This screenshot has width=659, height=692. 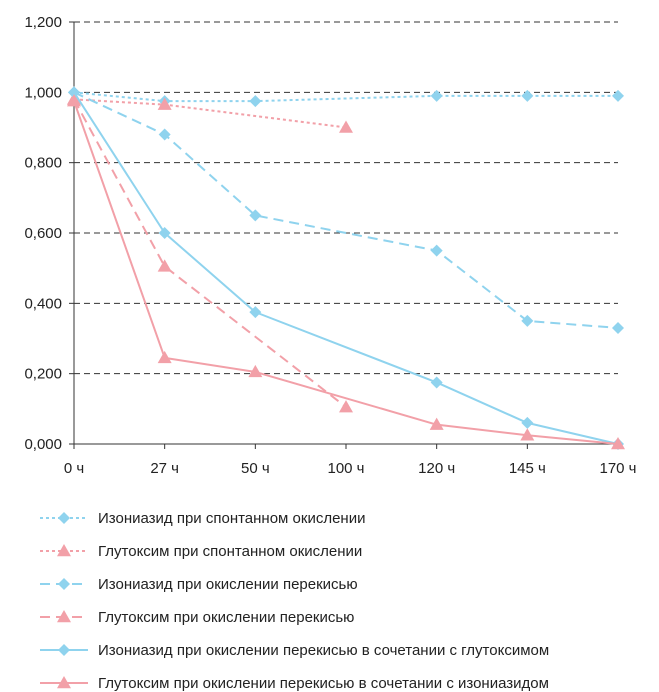 I want to click on legend-item: Изониазид при спонтанном окислении, so click(x=202, y=518).